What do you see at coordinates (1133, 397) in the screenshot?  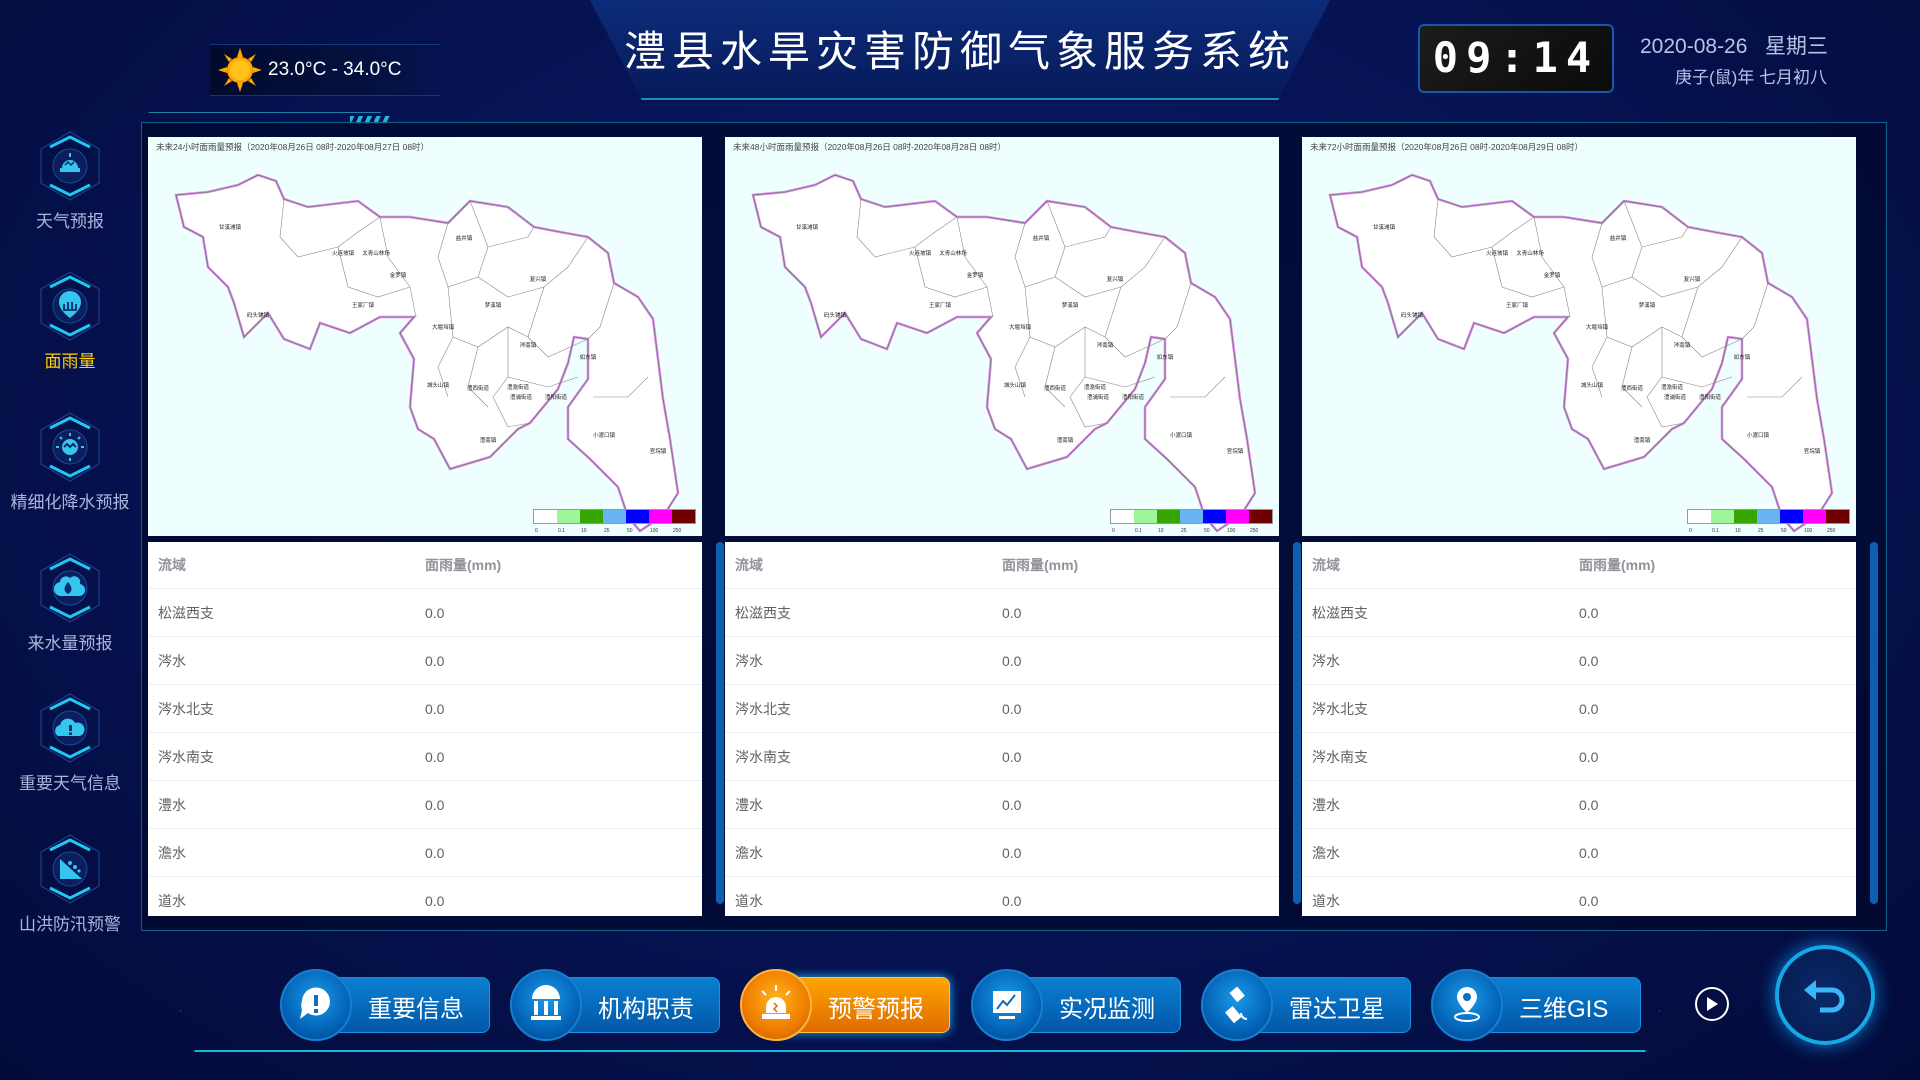 I see `town-label: 澧阳街道` at bounding box center [1133, 397].